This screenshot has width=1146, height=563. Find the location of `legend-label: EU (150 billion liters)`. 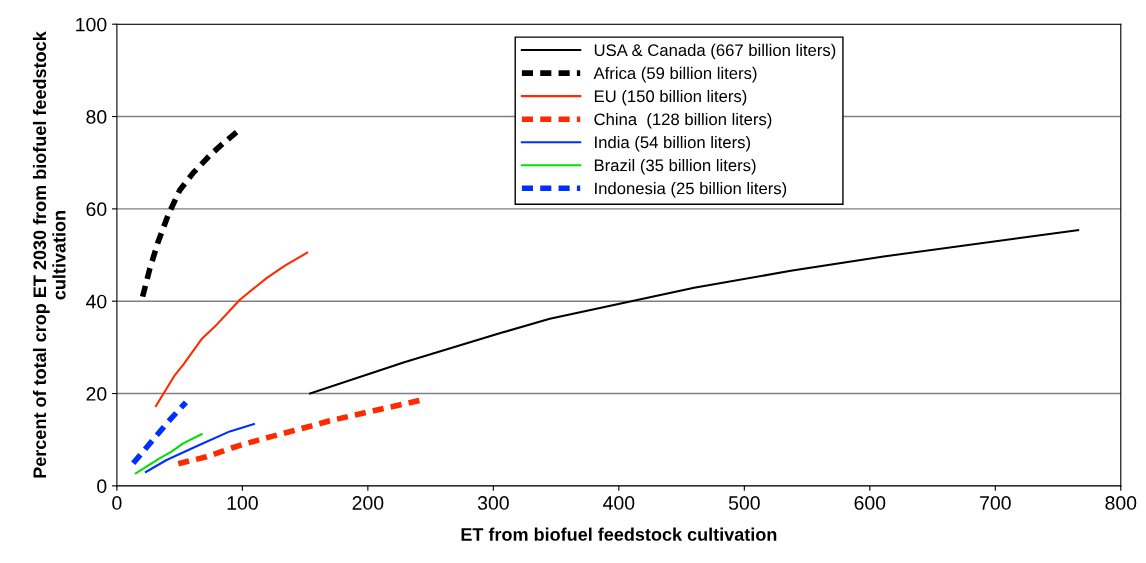

legend-label: EU (150 billion liters) is located at coordinates (670, 97).